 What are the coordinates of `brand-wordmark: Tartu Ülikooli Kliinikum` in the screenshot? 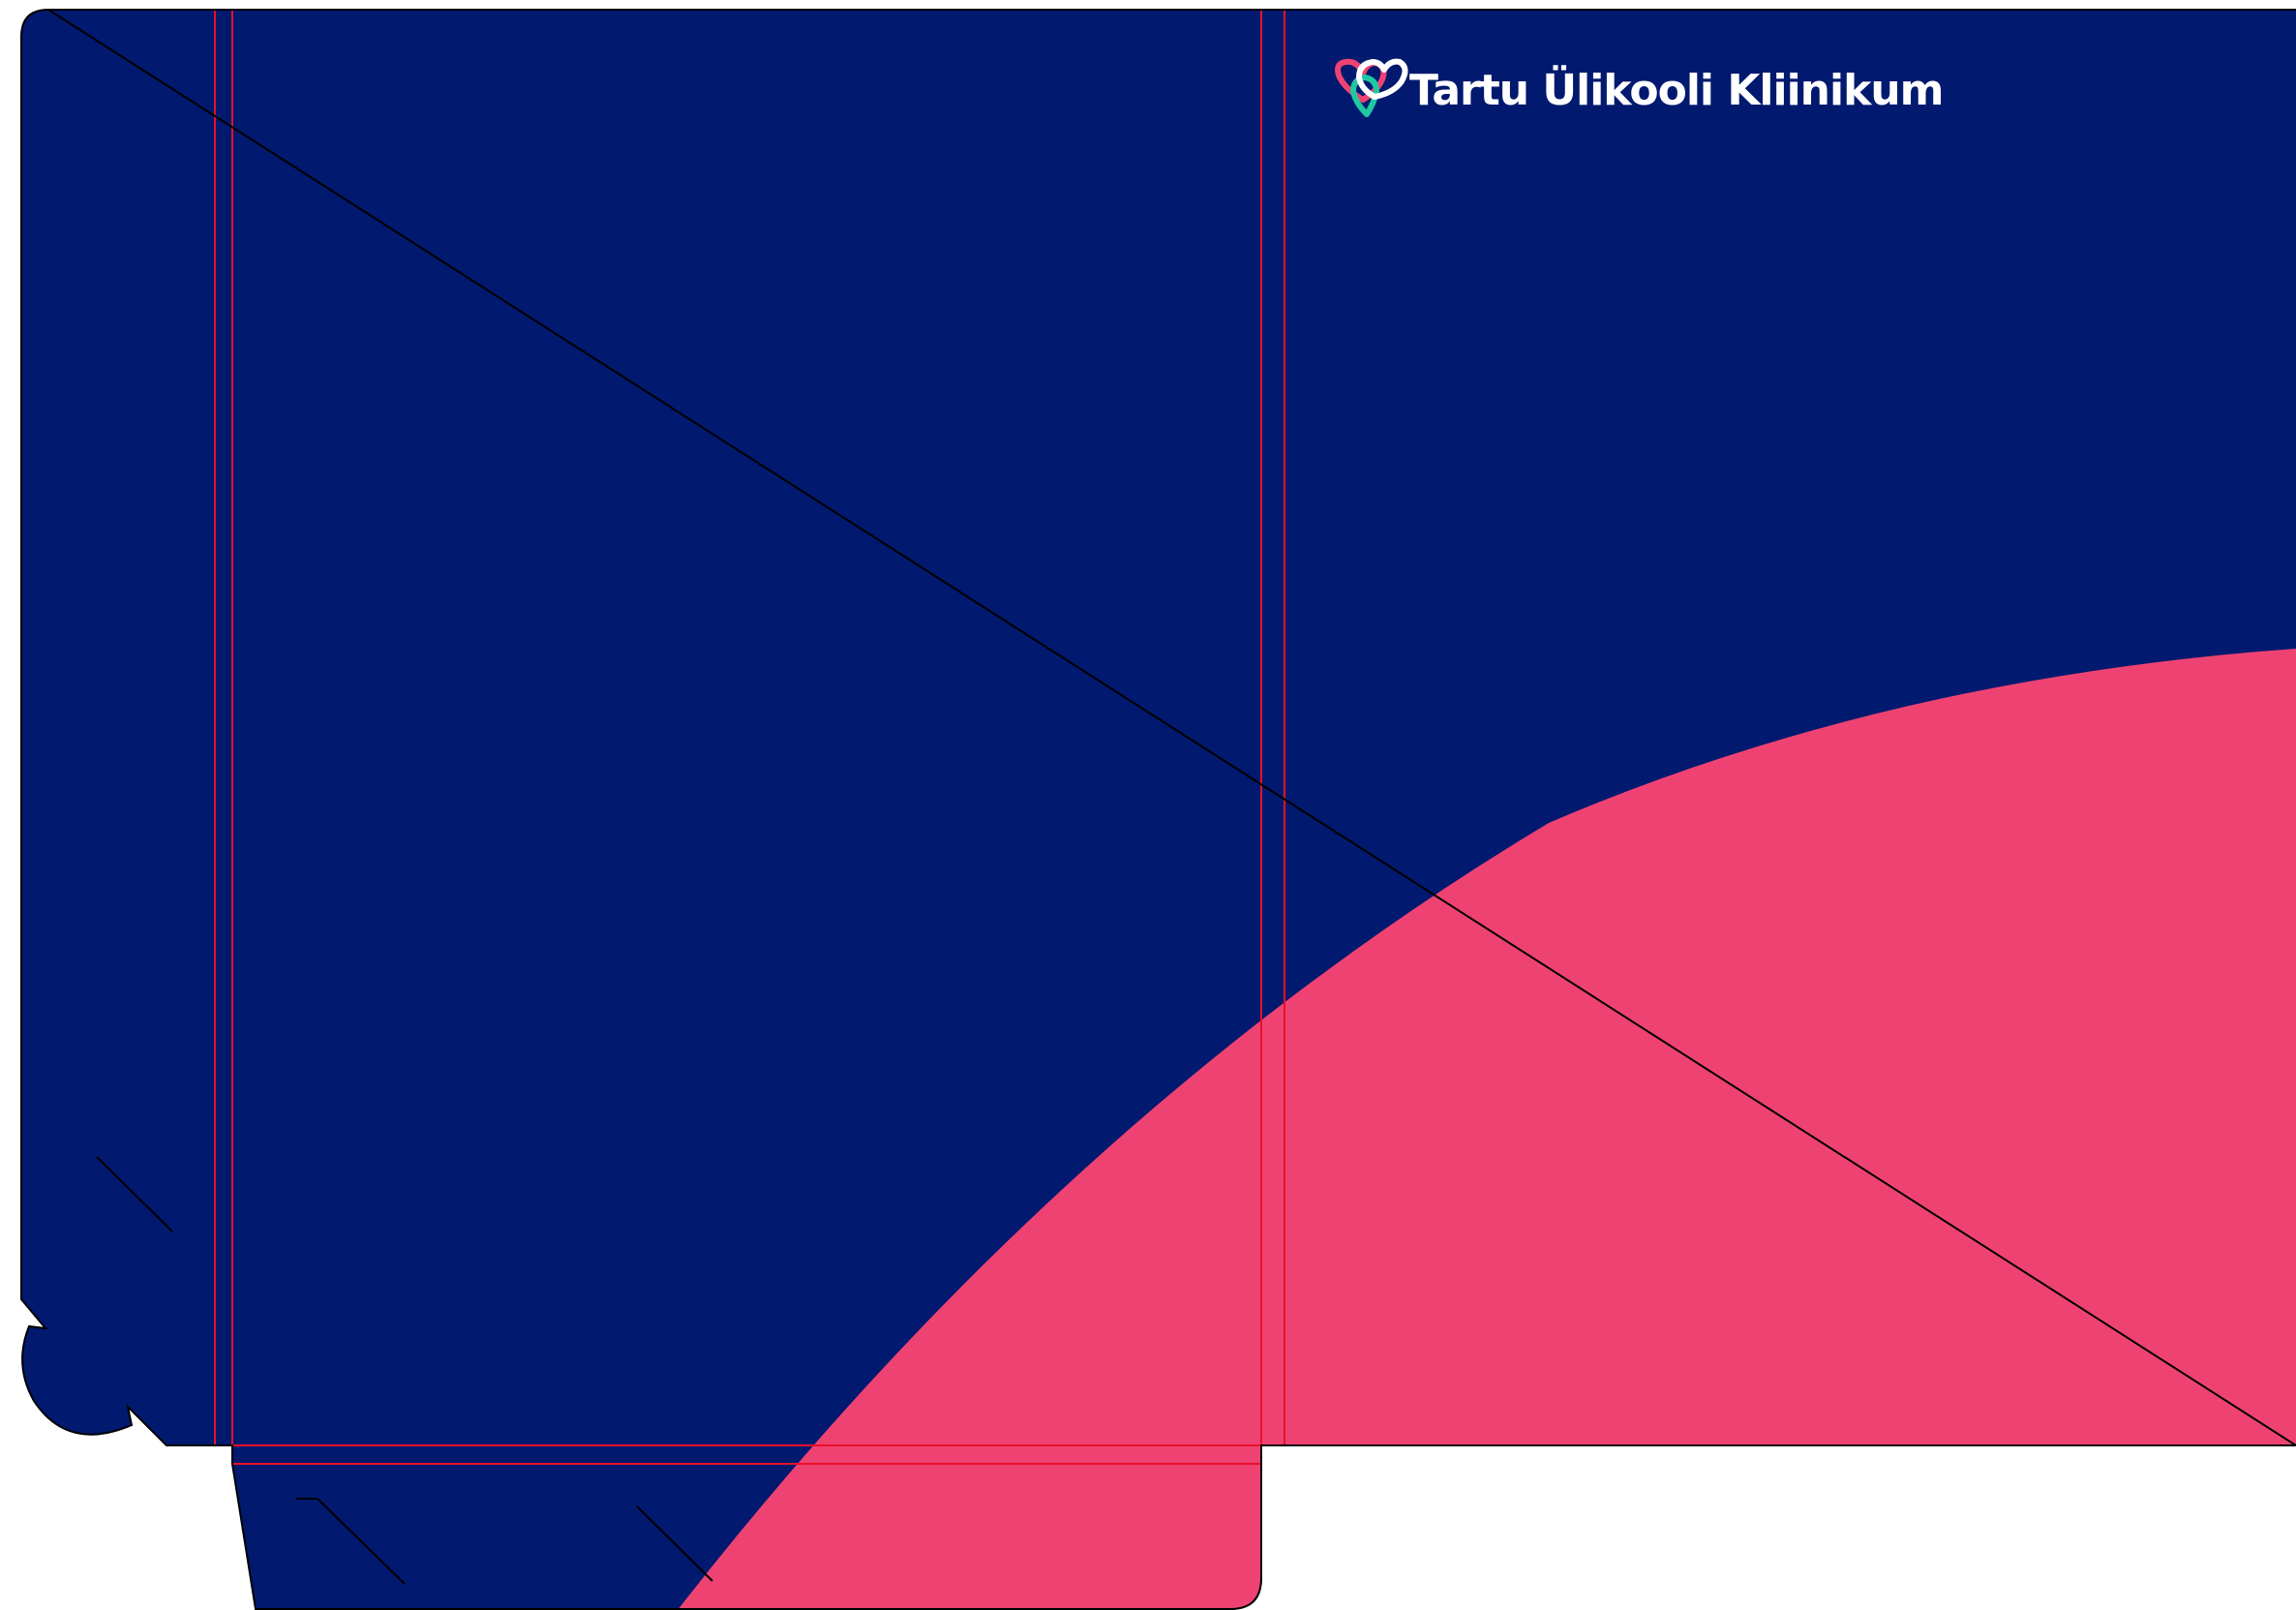 It's located at (1676, 90).